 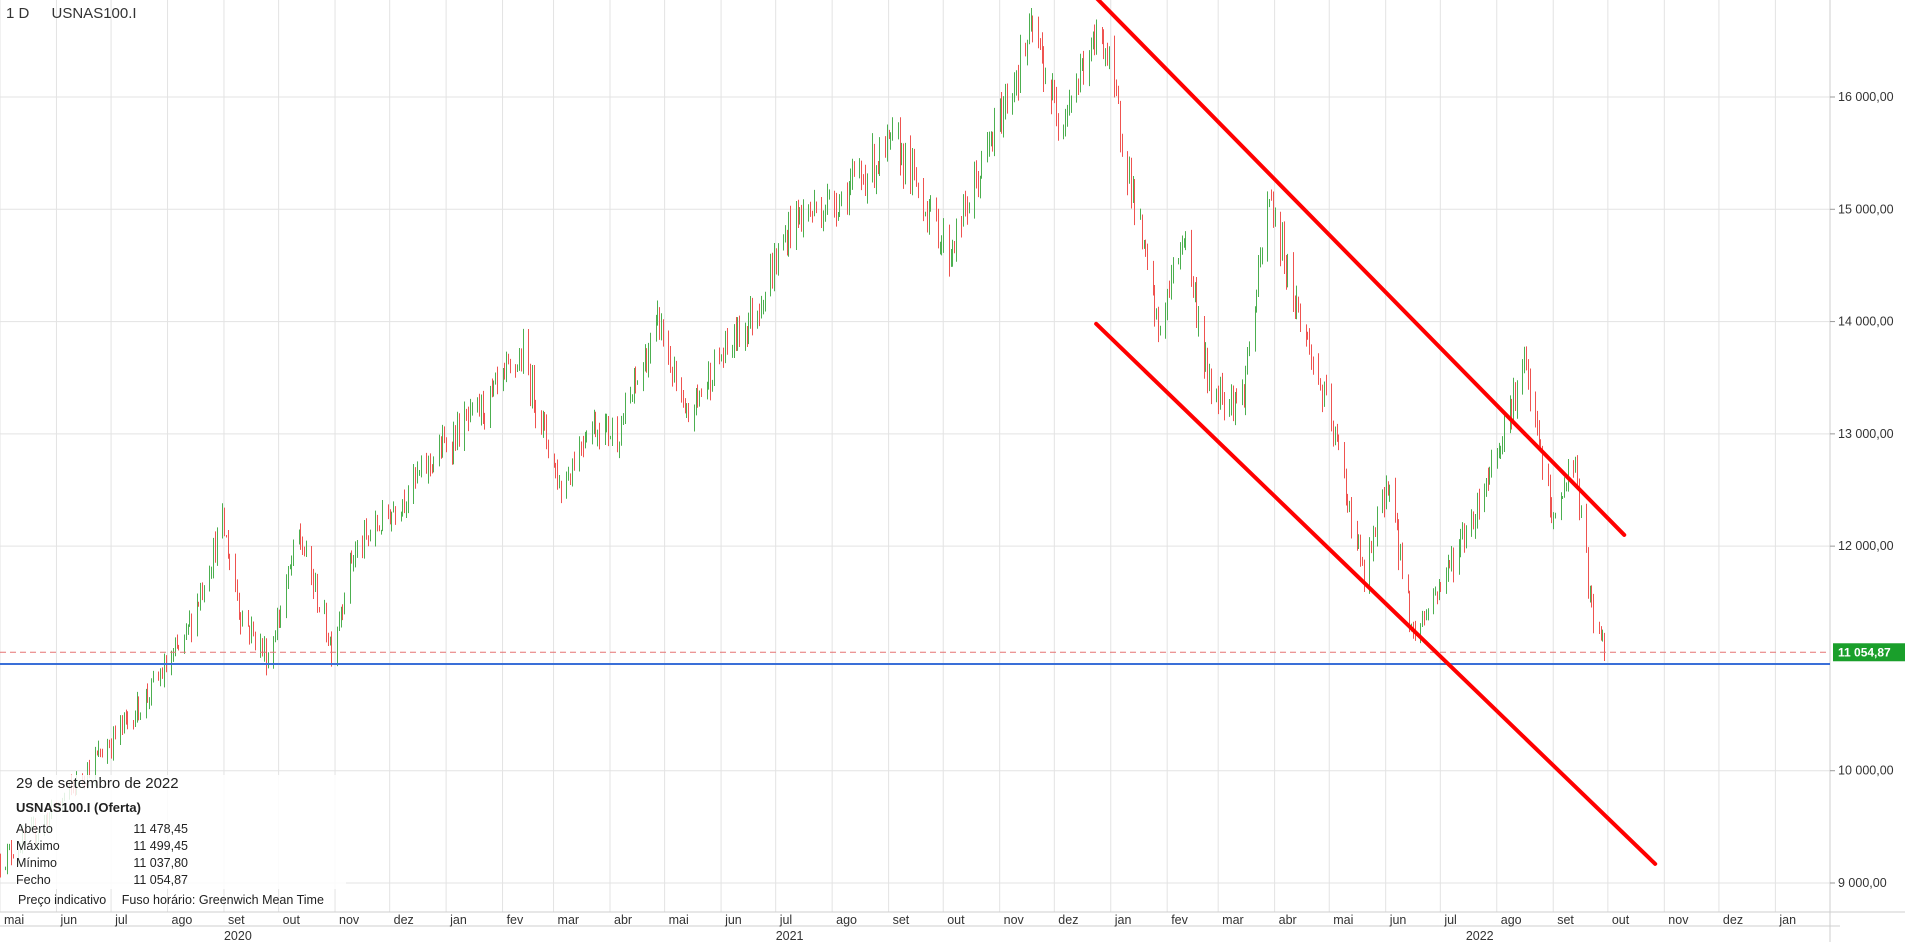 I want to click on info-row-open: Aberto 11 478,45, so click(x=181, y=829).